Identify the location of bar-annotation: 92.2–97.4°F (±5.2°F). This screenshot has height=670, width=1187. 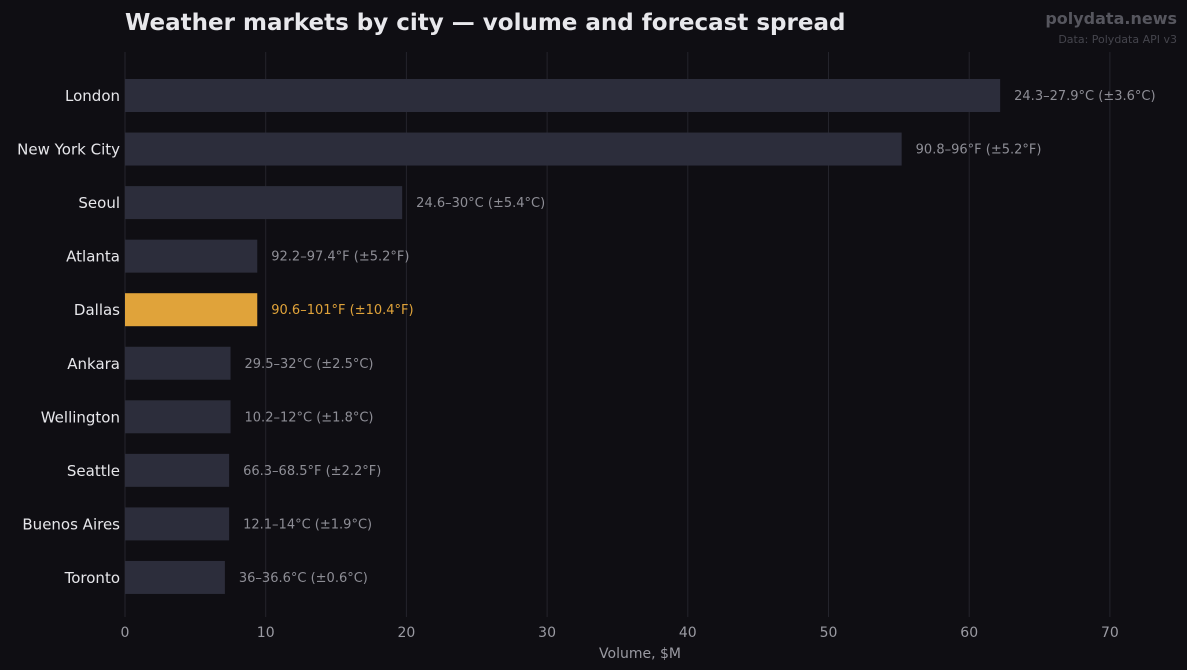
(340, 257).